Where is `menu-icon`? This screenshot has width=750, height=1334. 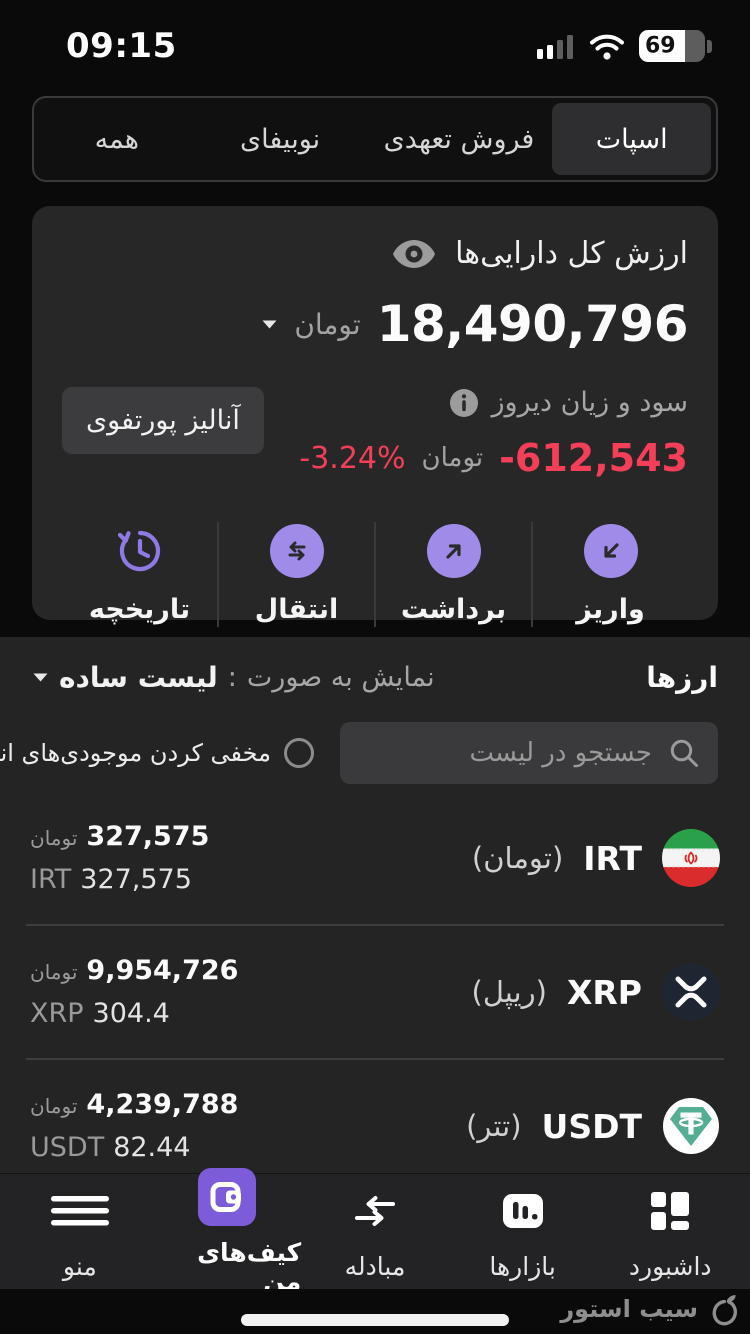
menu-icon is located at coordinates (80, 1211).